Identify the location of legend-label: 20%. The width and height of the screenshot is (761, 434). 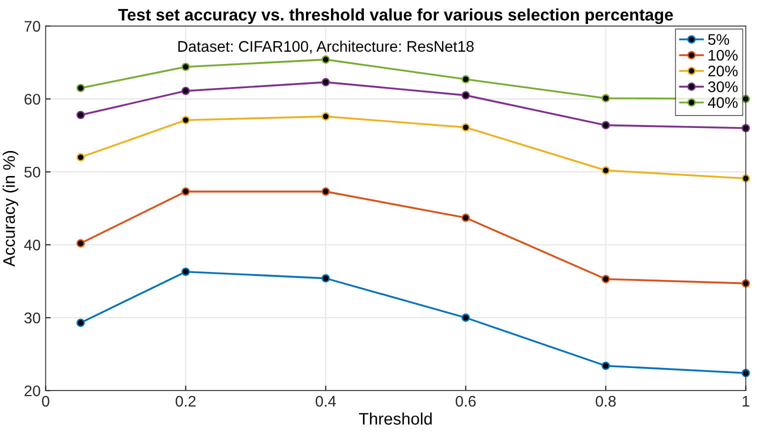
(723, 71).